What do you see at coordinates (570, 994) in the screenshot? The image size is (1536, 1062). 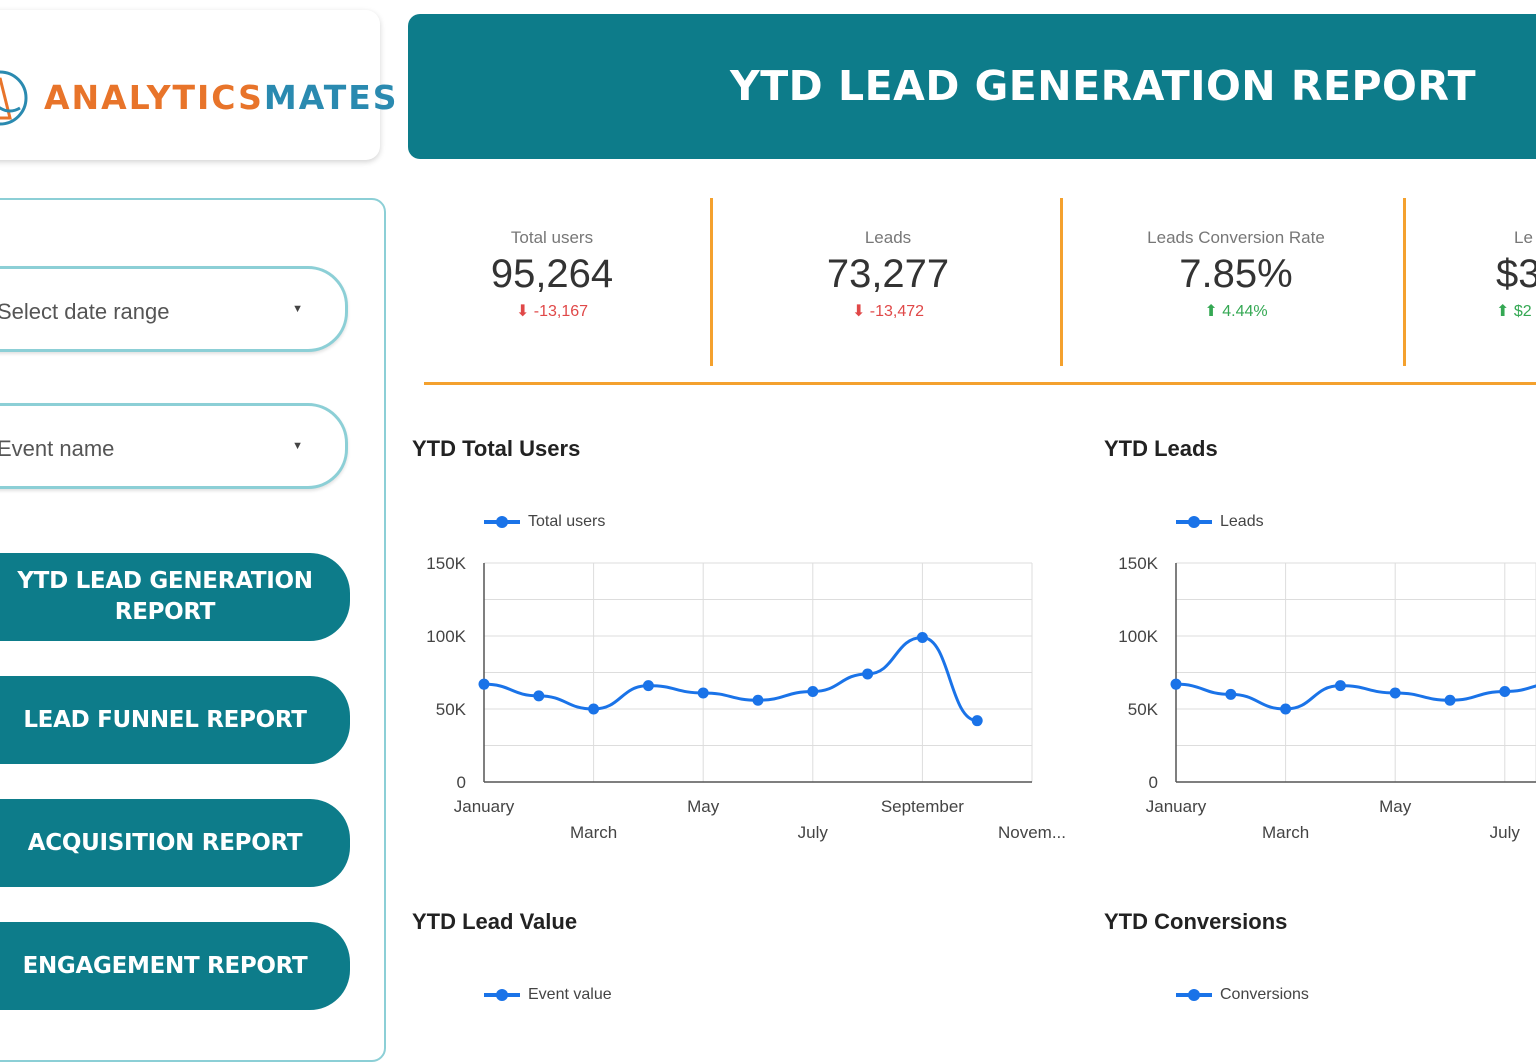 I see `legend-label: Event value` at bounding box center [570, 994].